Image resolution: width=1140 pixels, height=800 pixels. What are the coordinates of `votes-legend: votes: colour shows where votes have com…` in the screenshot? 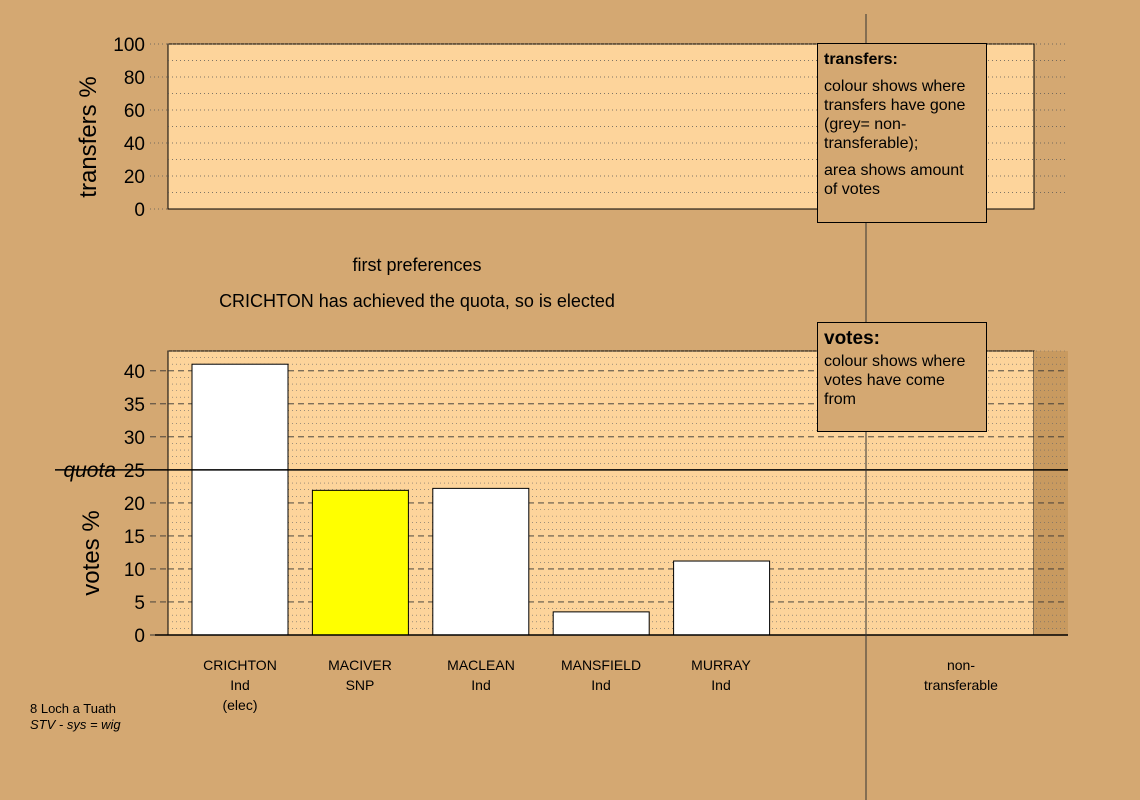 It's located at (902, 377).